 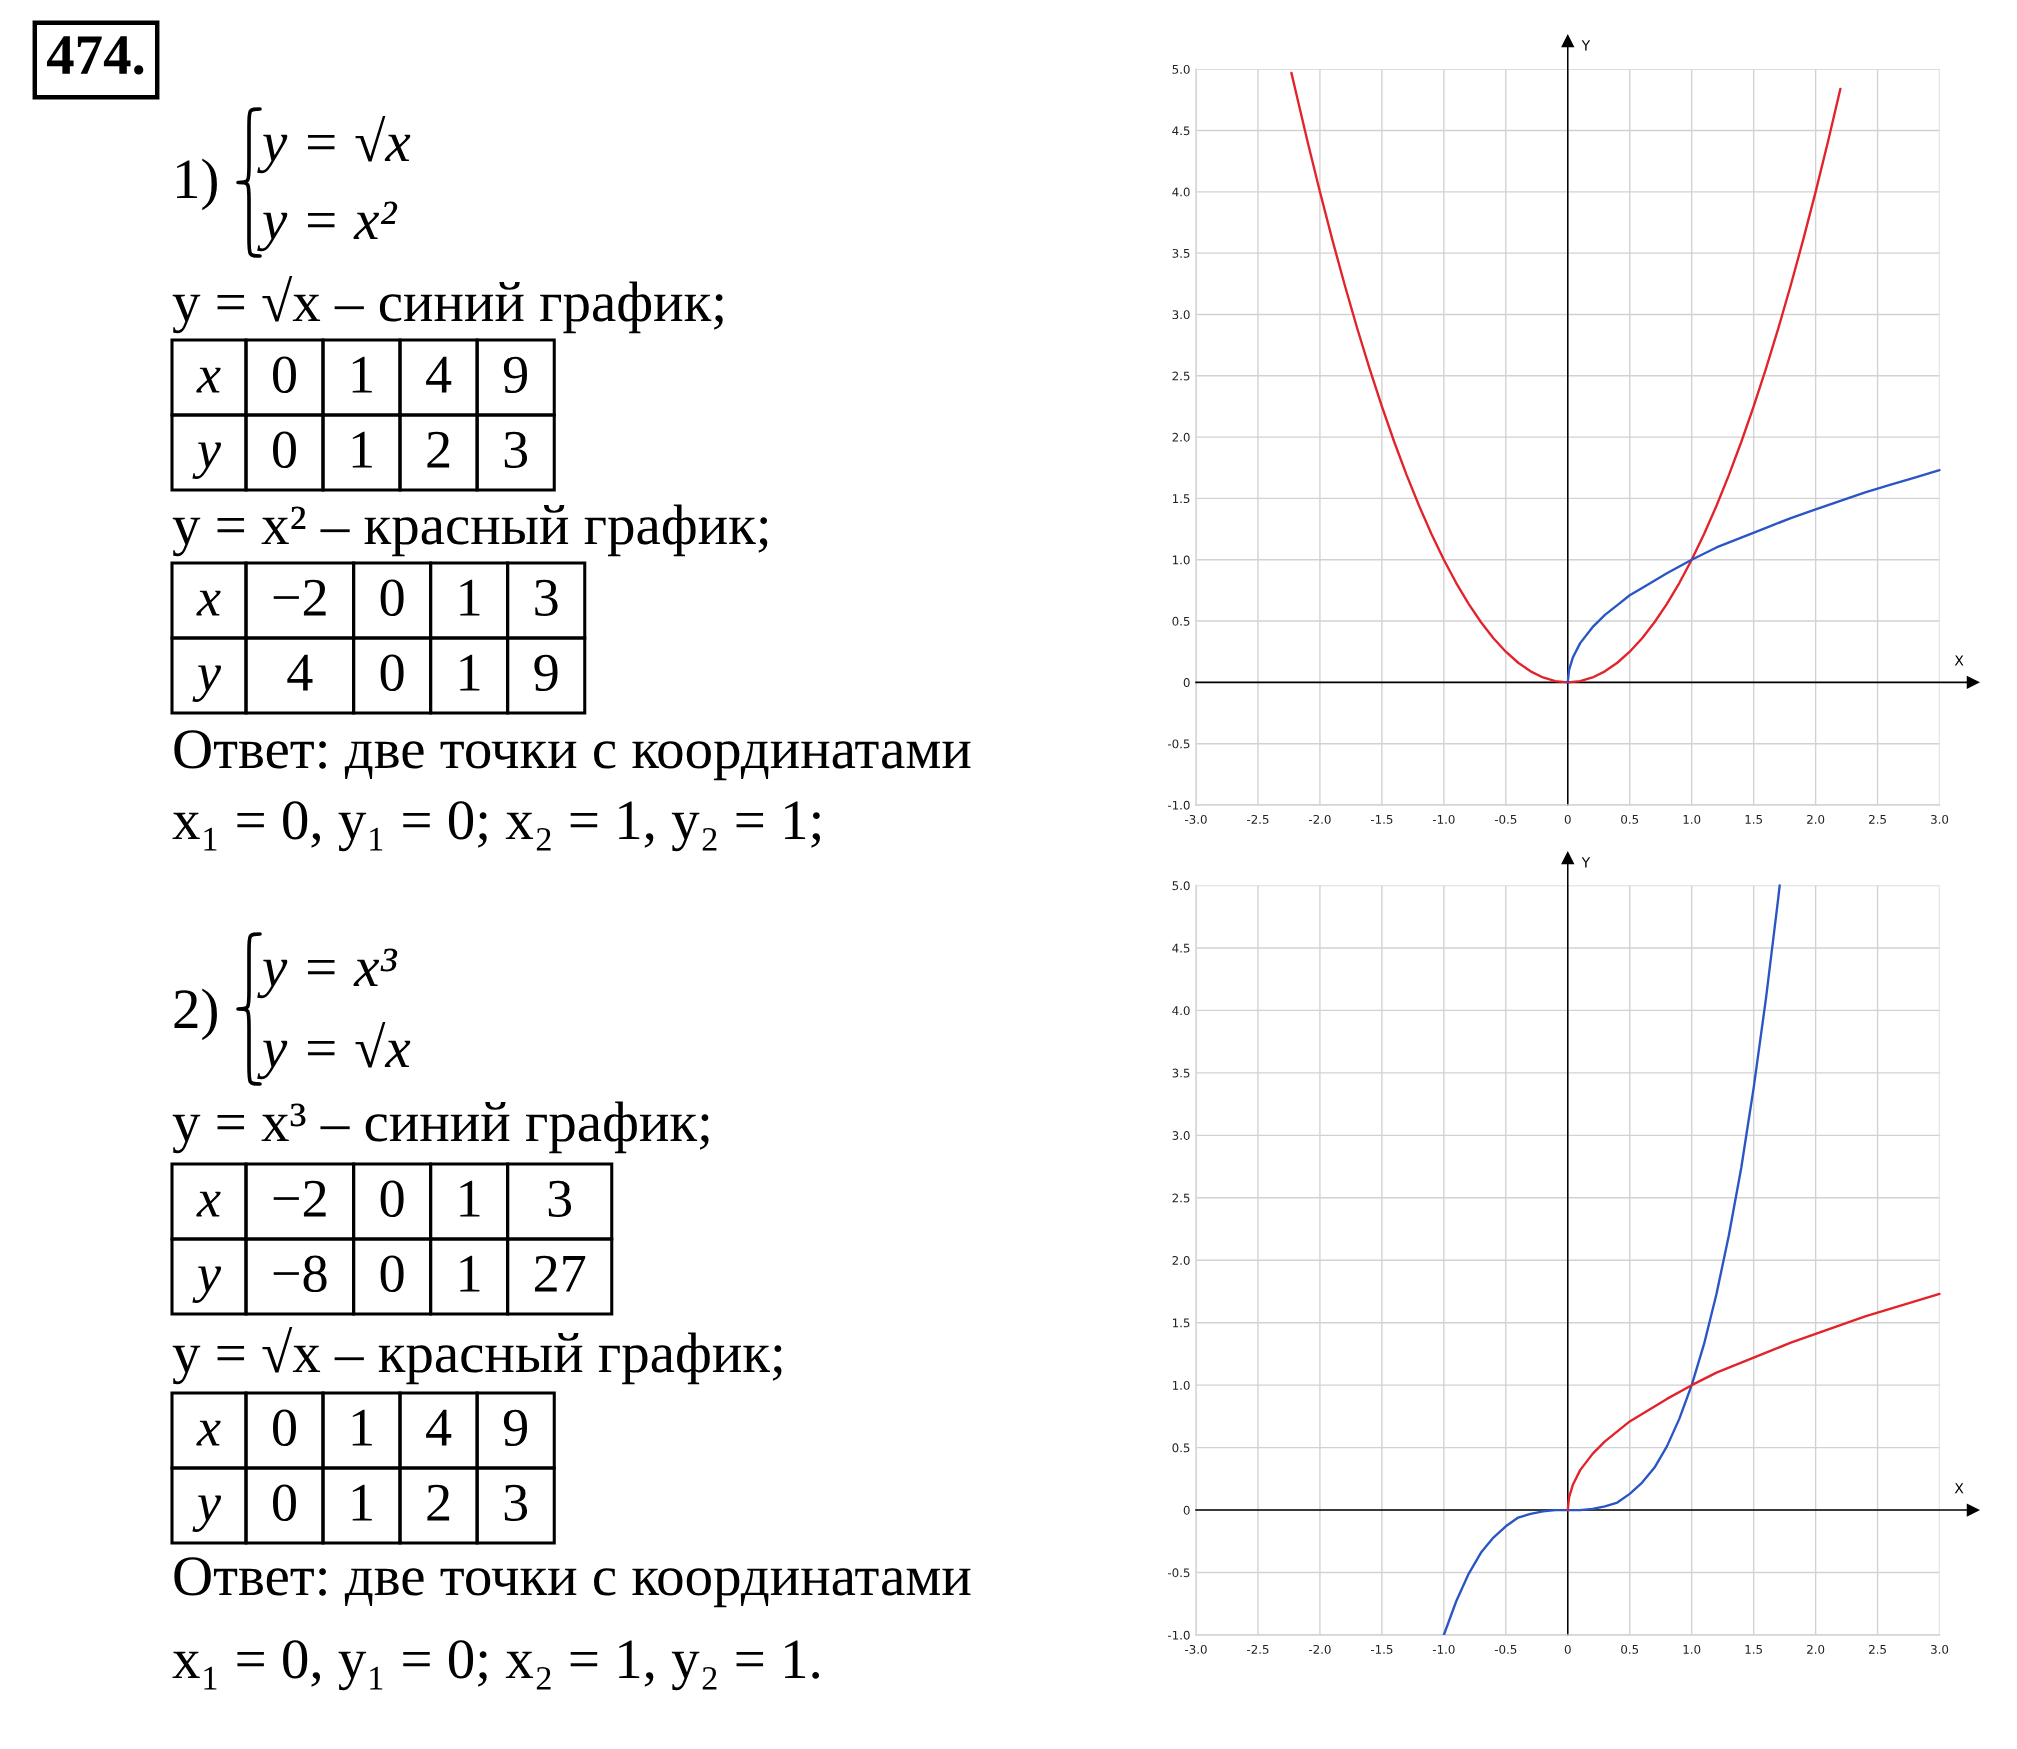 What do you see at coordinates (560, 1273) in the screenshot?
I see `text: 27` at bounding box center [560, 1273].